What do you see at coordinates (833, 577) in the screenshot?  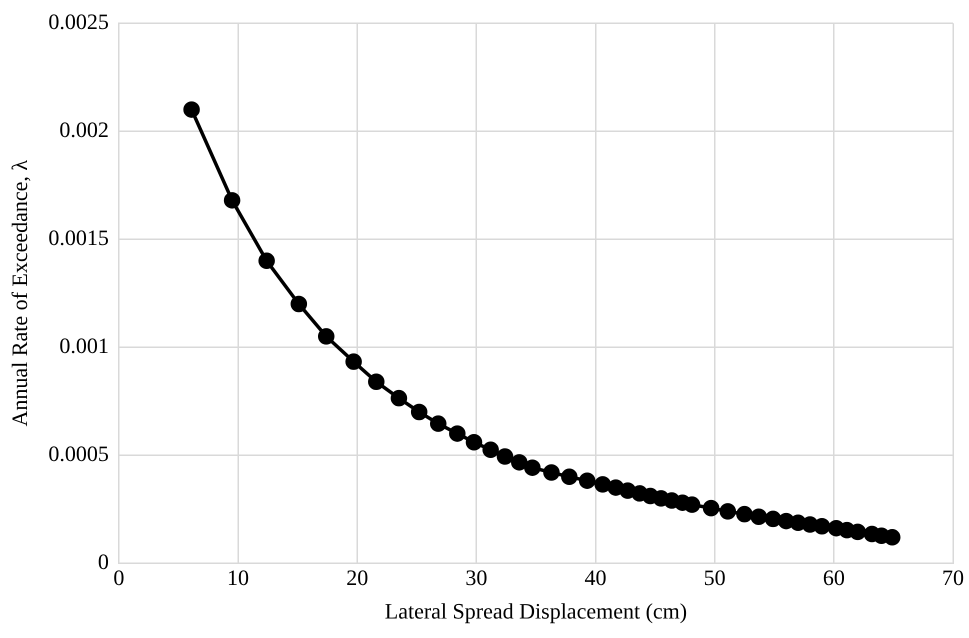 I see `x-tick-label: 60` at bounding box center [833, 577].